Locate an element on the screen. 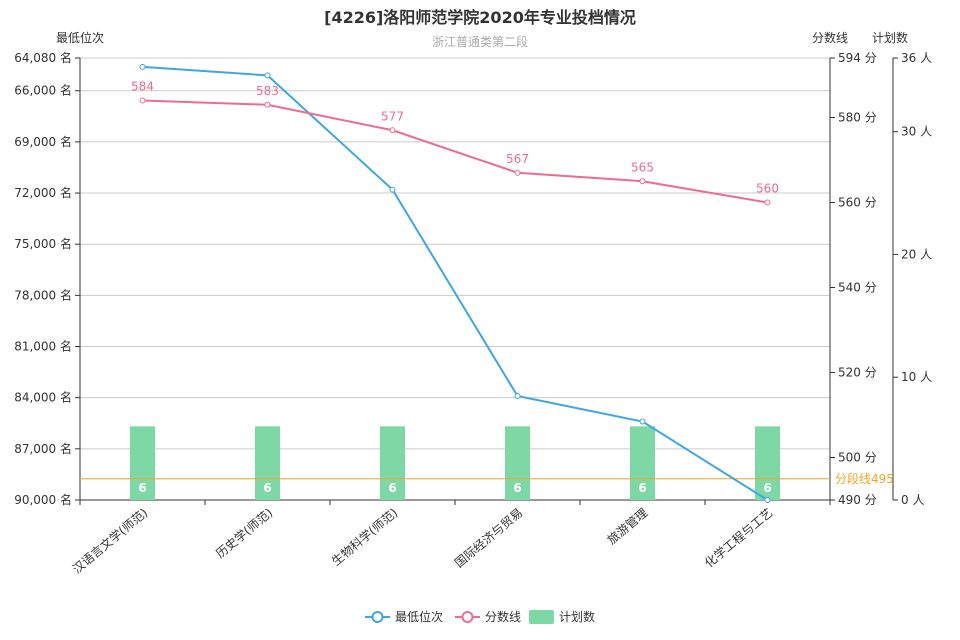  score-label: 577 is located at coordinates (392, 116).